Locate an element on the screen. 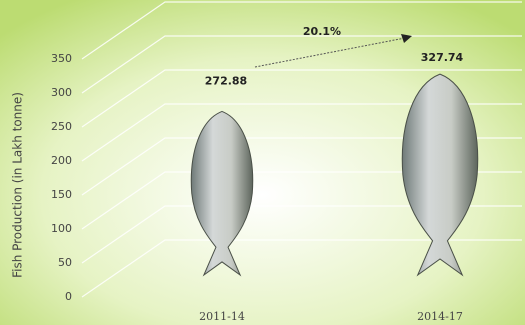 Image resolution: width=525 pixels, height=325 pixels. annotation: 20.1% is located at coordinates (322, 31).